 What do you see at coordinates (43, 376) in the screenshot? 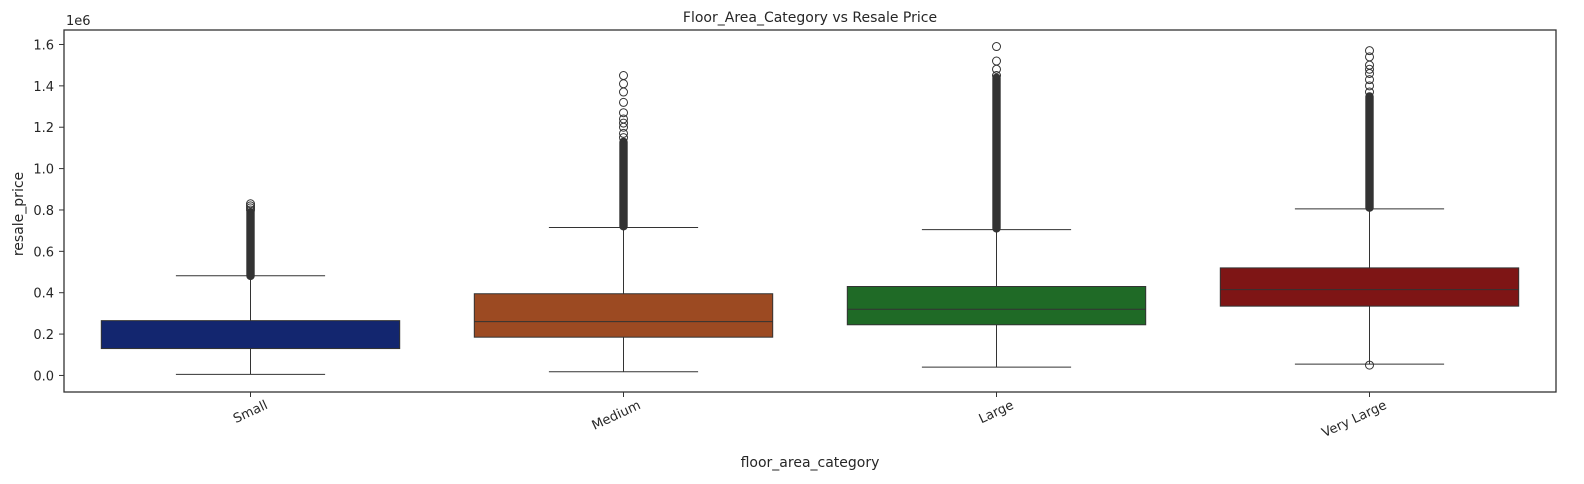
I see `y-tick-label: 0.0` at bounding box center [43, 376].